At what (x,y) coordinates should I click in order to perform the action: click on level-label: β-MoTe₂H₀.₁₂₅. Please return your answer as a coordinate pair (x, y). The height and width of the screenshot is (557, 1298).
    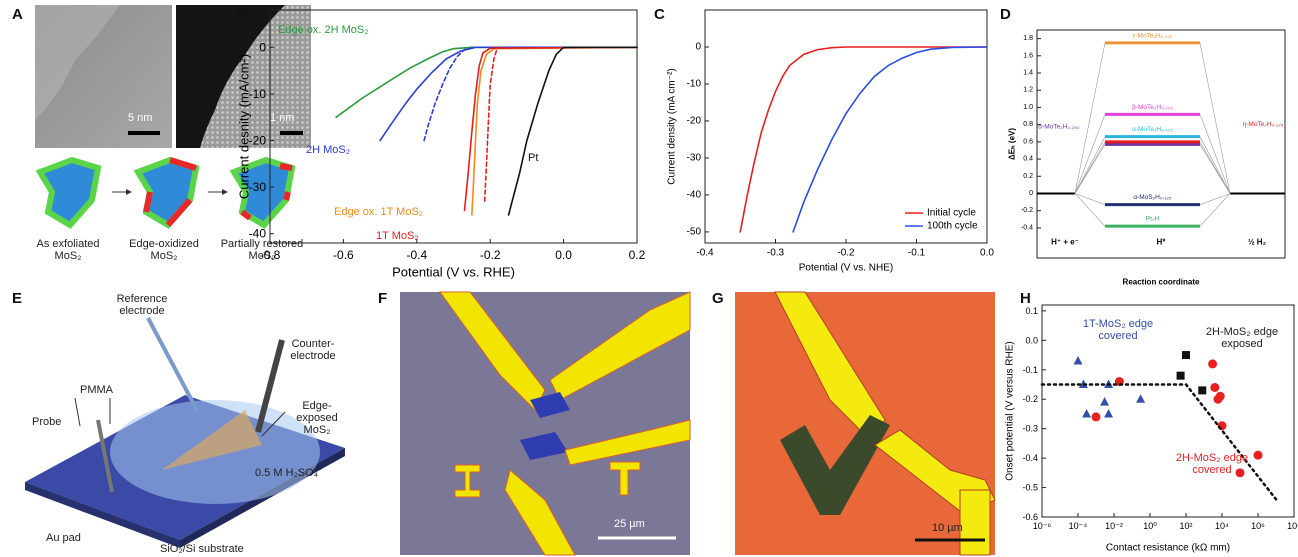
    Looking at the image, I should click on (1152, 107).